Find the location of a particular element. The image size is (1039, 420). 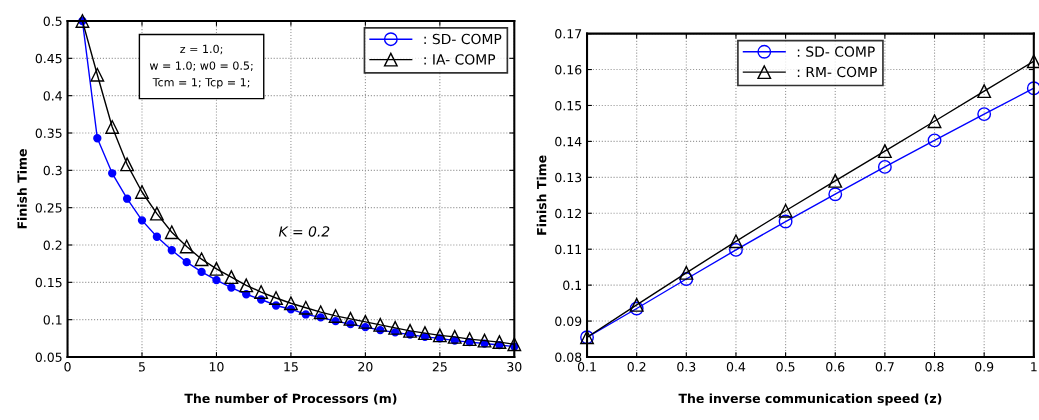

y-tick-label: 0.13 is located at coordinates (568, 177).